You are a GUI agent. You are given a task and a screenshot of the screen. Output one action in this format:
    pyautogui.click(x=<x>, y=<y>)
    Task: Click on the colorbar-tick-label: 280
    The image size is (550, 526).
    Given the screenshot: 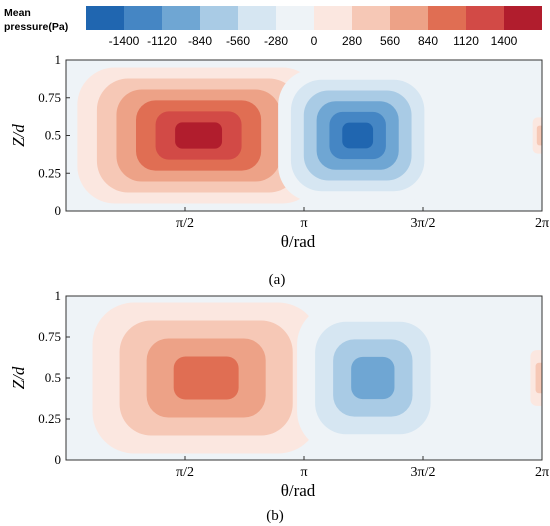 What is the action you would take?
    pyautogui.click(x=352, y=41)
    